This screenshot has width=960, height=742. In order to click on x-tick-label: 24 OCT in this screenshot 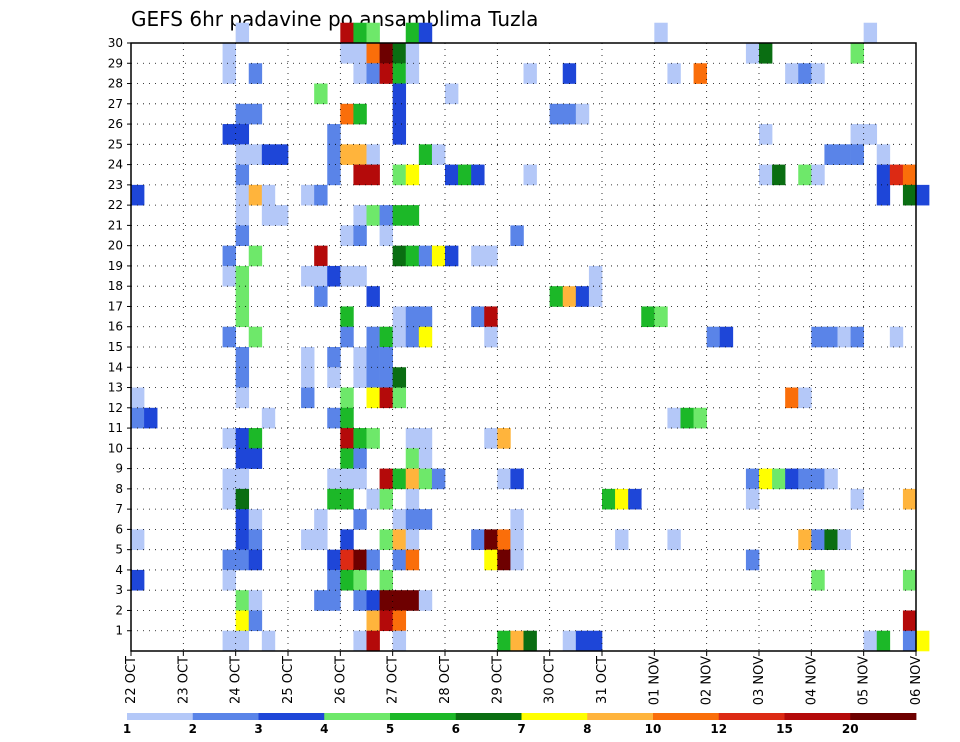, I will do `click(236, 680)`.